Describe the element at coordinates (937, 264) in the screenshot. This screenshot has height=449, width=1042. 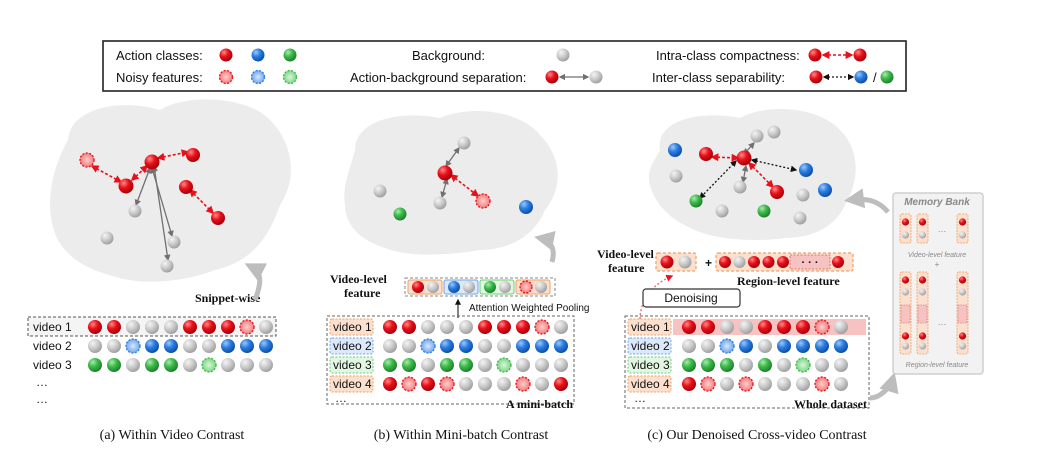
I see `memory-plus: +` at that location.